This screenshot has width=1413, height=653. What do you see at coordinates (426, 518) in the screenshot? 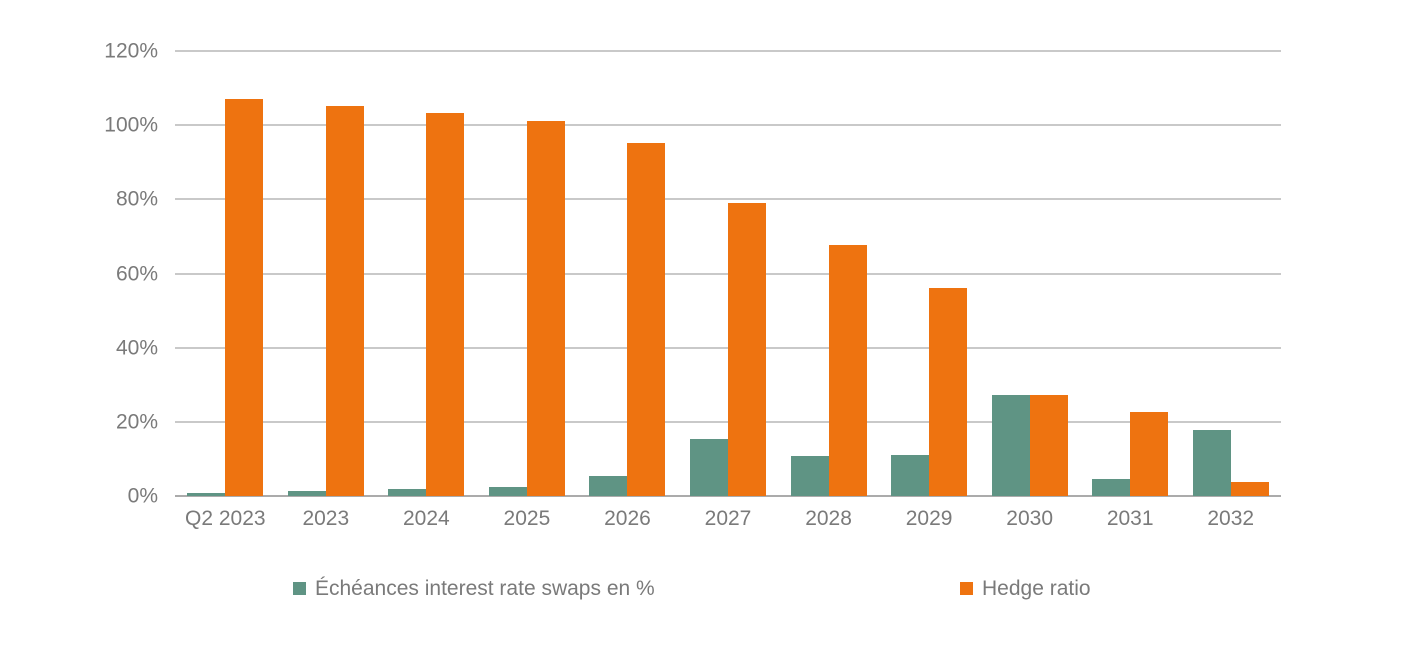
I see `x-tick-label: 2024` at bounding box center [426, 518].